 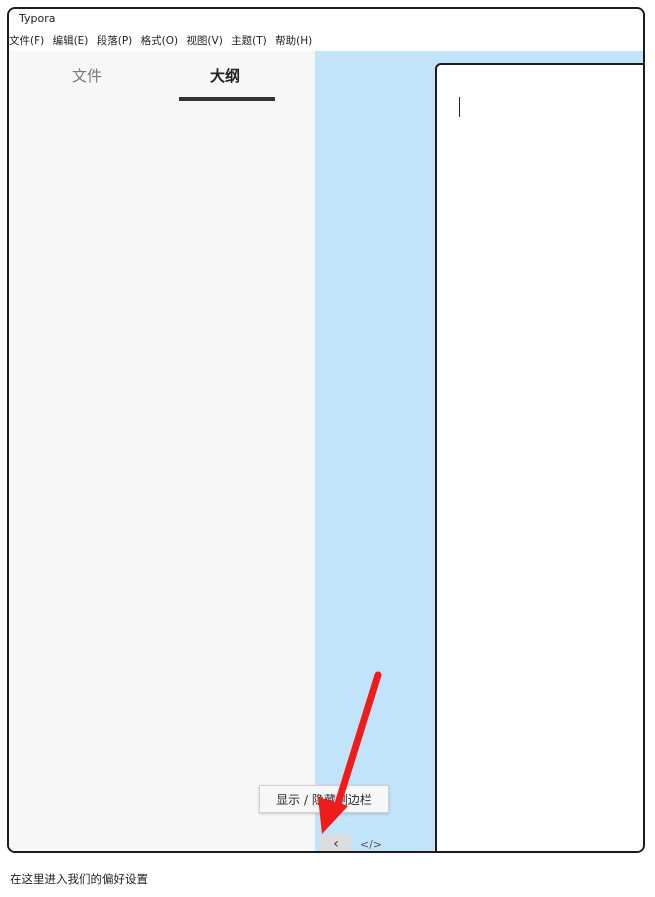 What do you see at coordinates (249, 41) in the screenshot?
I see `menu-theme: 主题(T)` at bounding box center [249, 41].